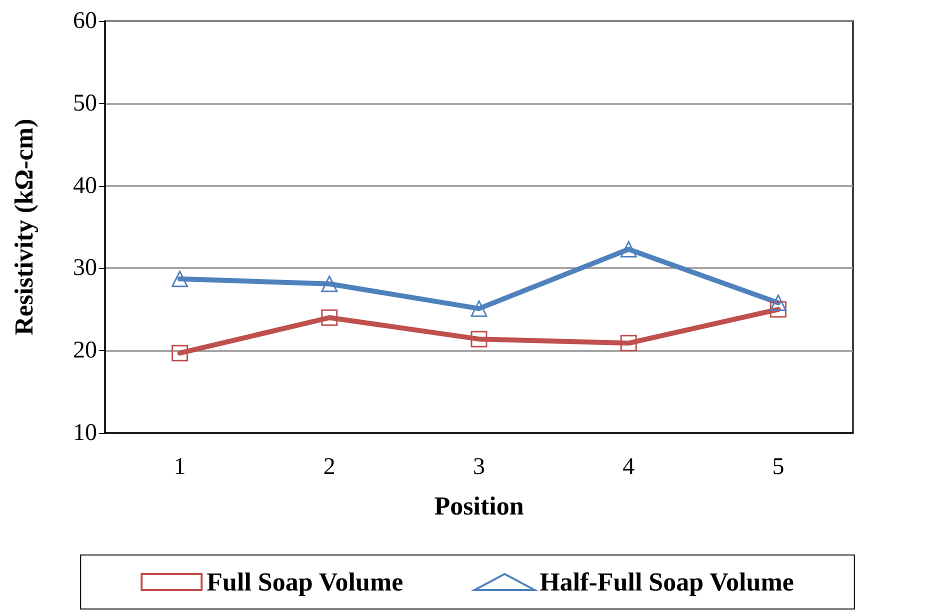 The width and height of the screenshot is (935, 611). What do you see at coordinates (85, 21) in the screenshot?
I see `y-tick-label: 60` at bounding box center [85, 21].